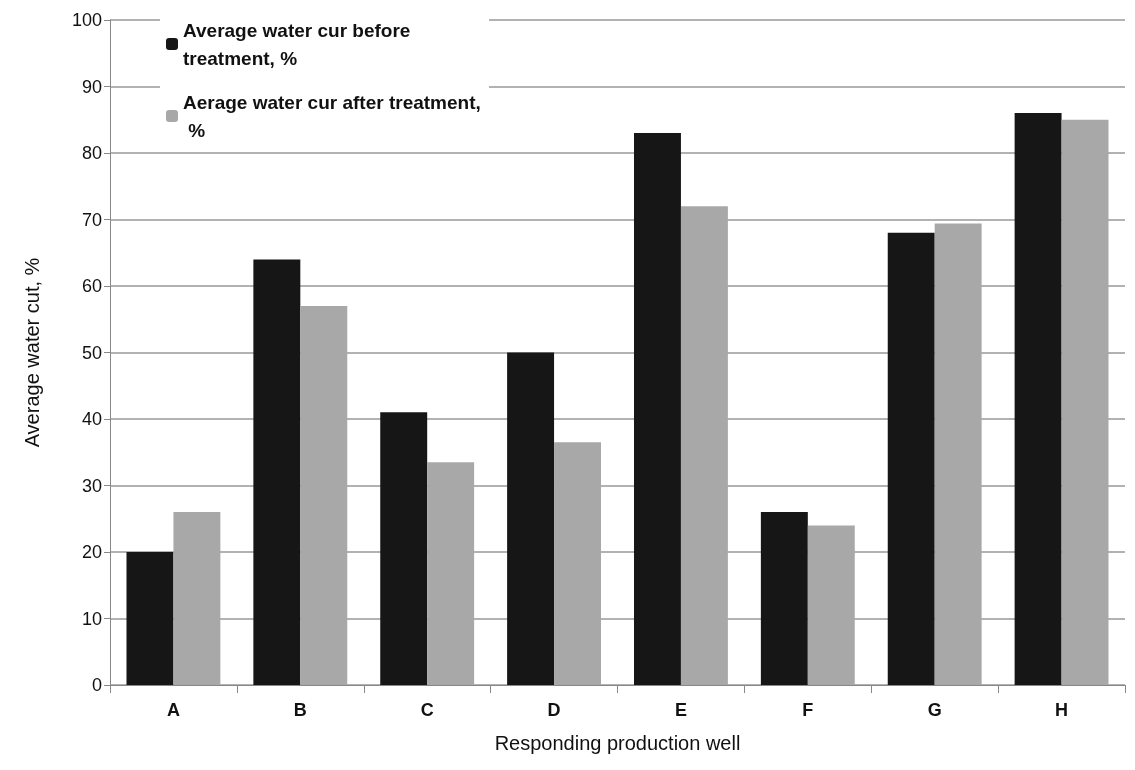 Image resolution: width=1135 pixels, height=770 pixels. What do you see at coordinates (680, 710) in the screenshot?
I see `x-tick-label: E` at bounding box center [680, 710].